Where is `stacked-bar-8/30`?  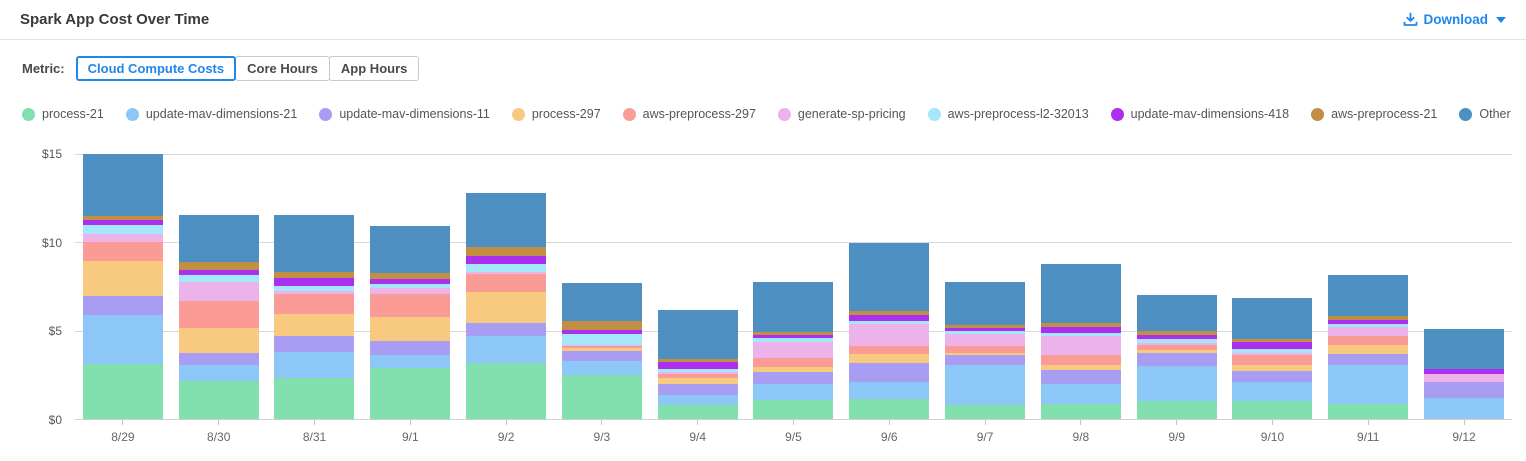 stacked-bar-8/30 is located at coordinates (218, 286).